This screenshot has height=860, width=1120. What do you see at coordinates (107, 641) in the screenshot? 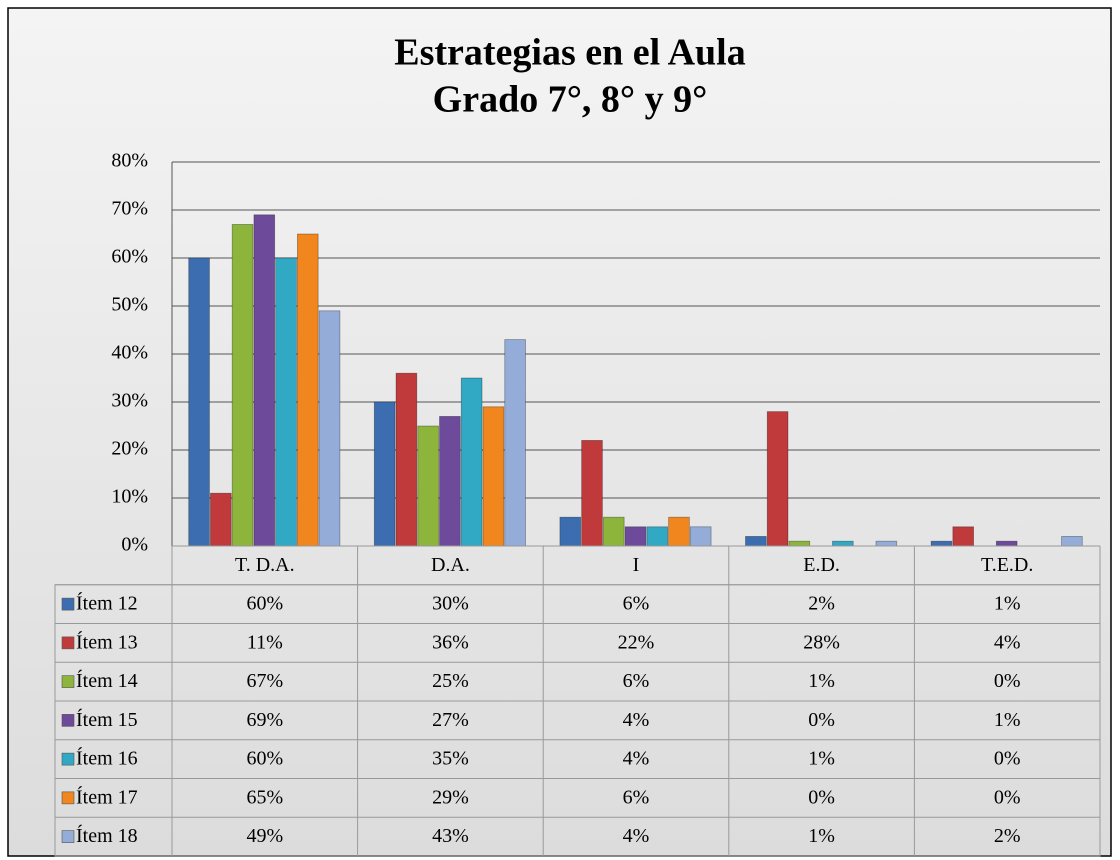
I see `legend-label: Ítem 13` at bounding box center [107, 641].